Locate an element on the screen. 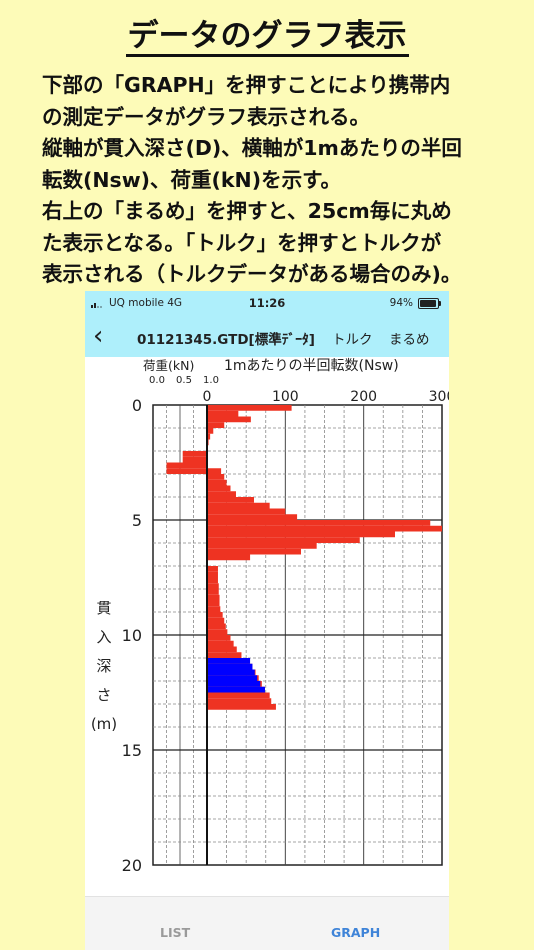 The image size is (534, 950). battery-percent: 94% is located at coordinates (401, 303).